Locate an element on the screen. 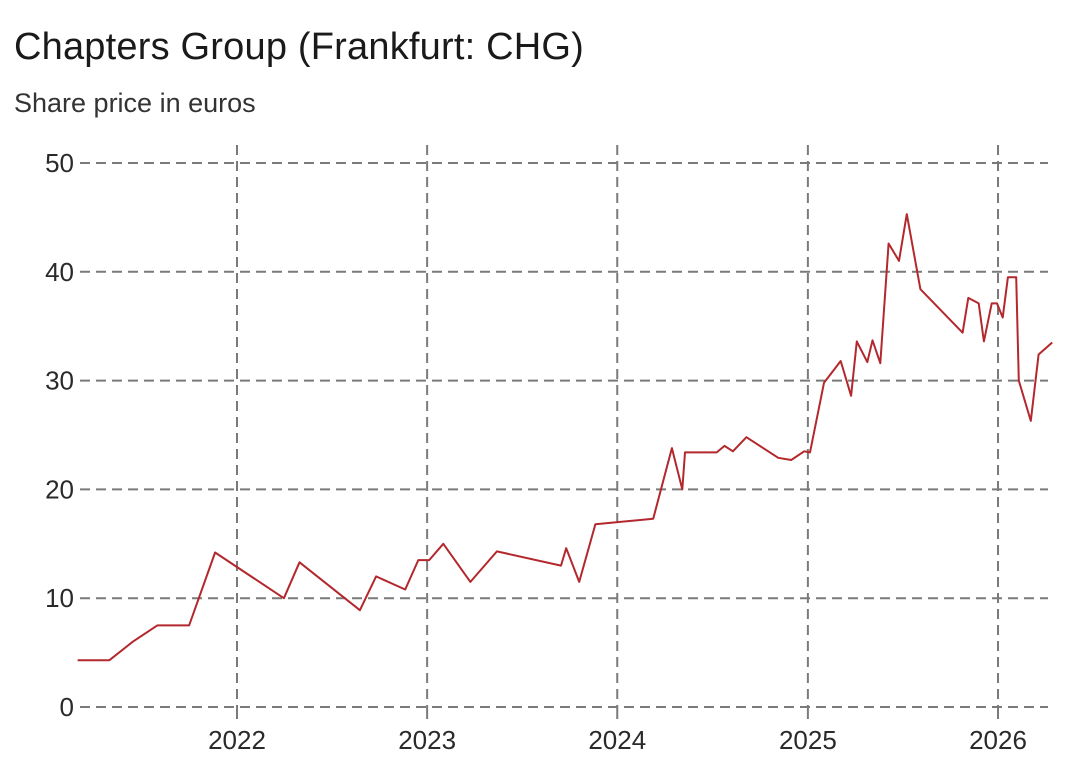  x-tick-label: 2022 is located at coordinates (237, 740).